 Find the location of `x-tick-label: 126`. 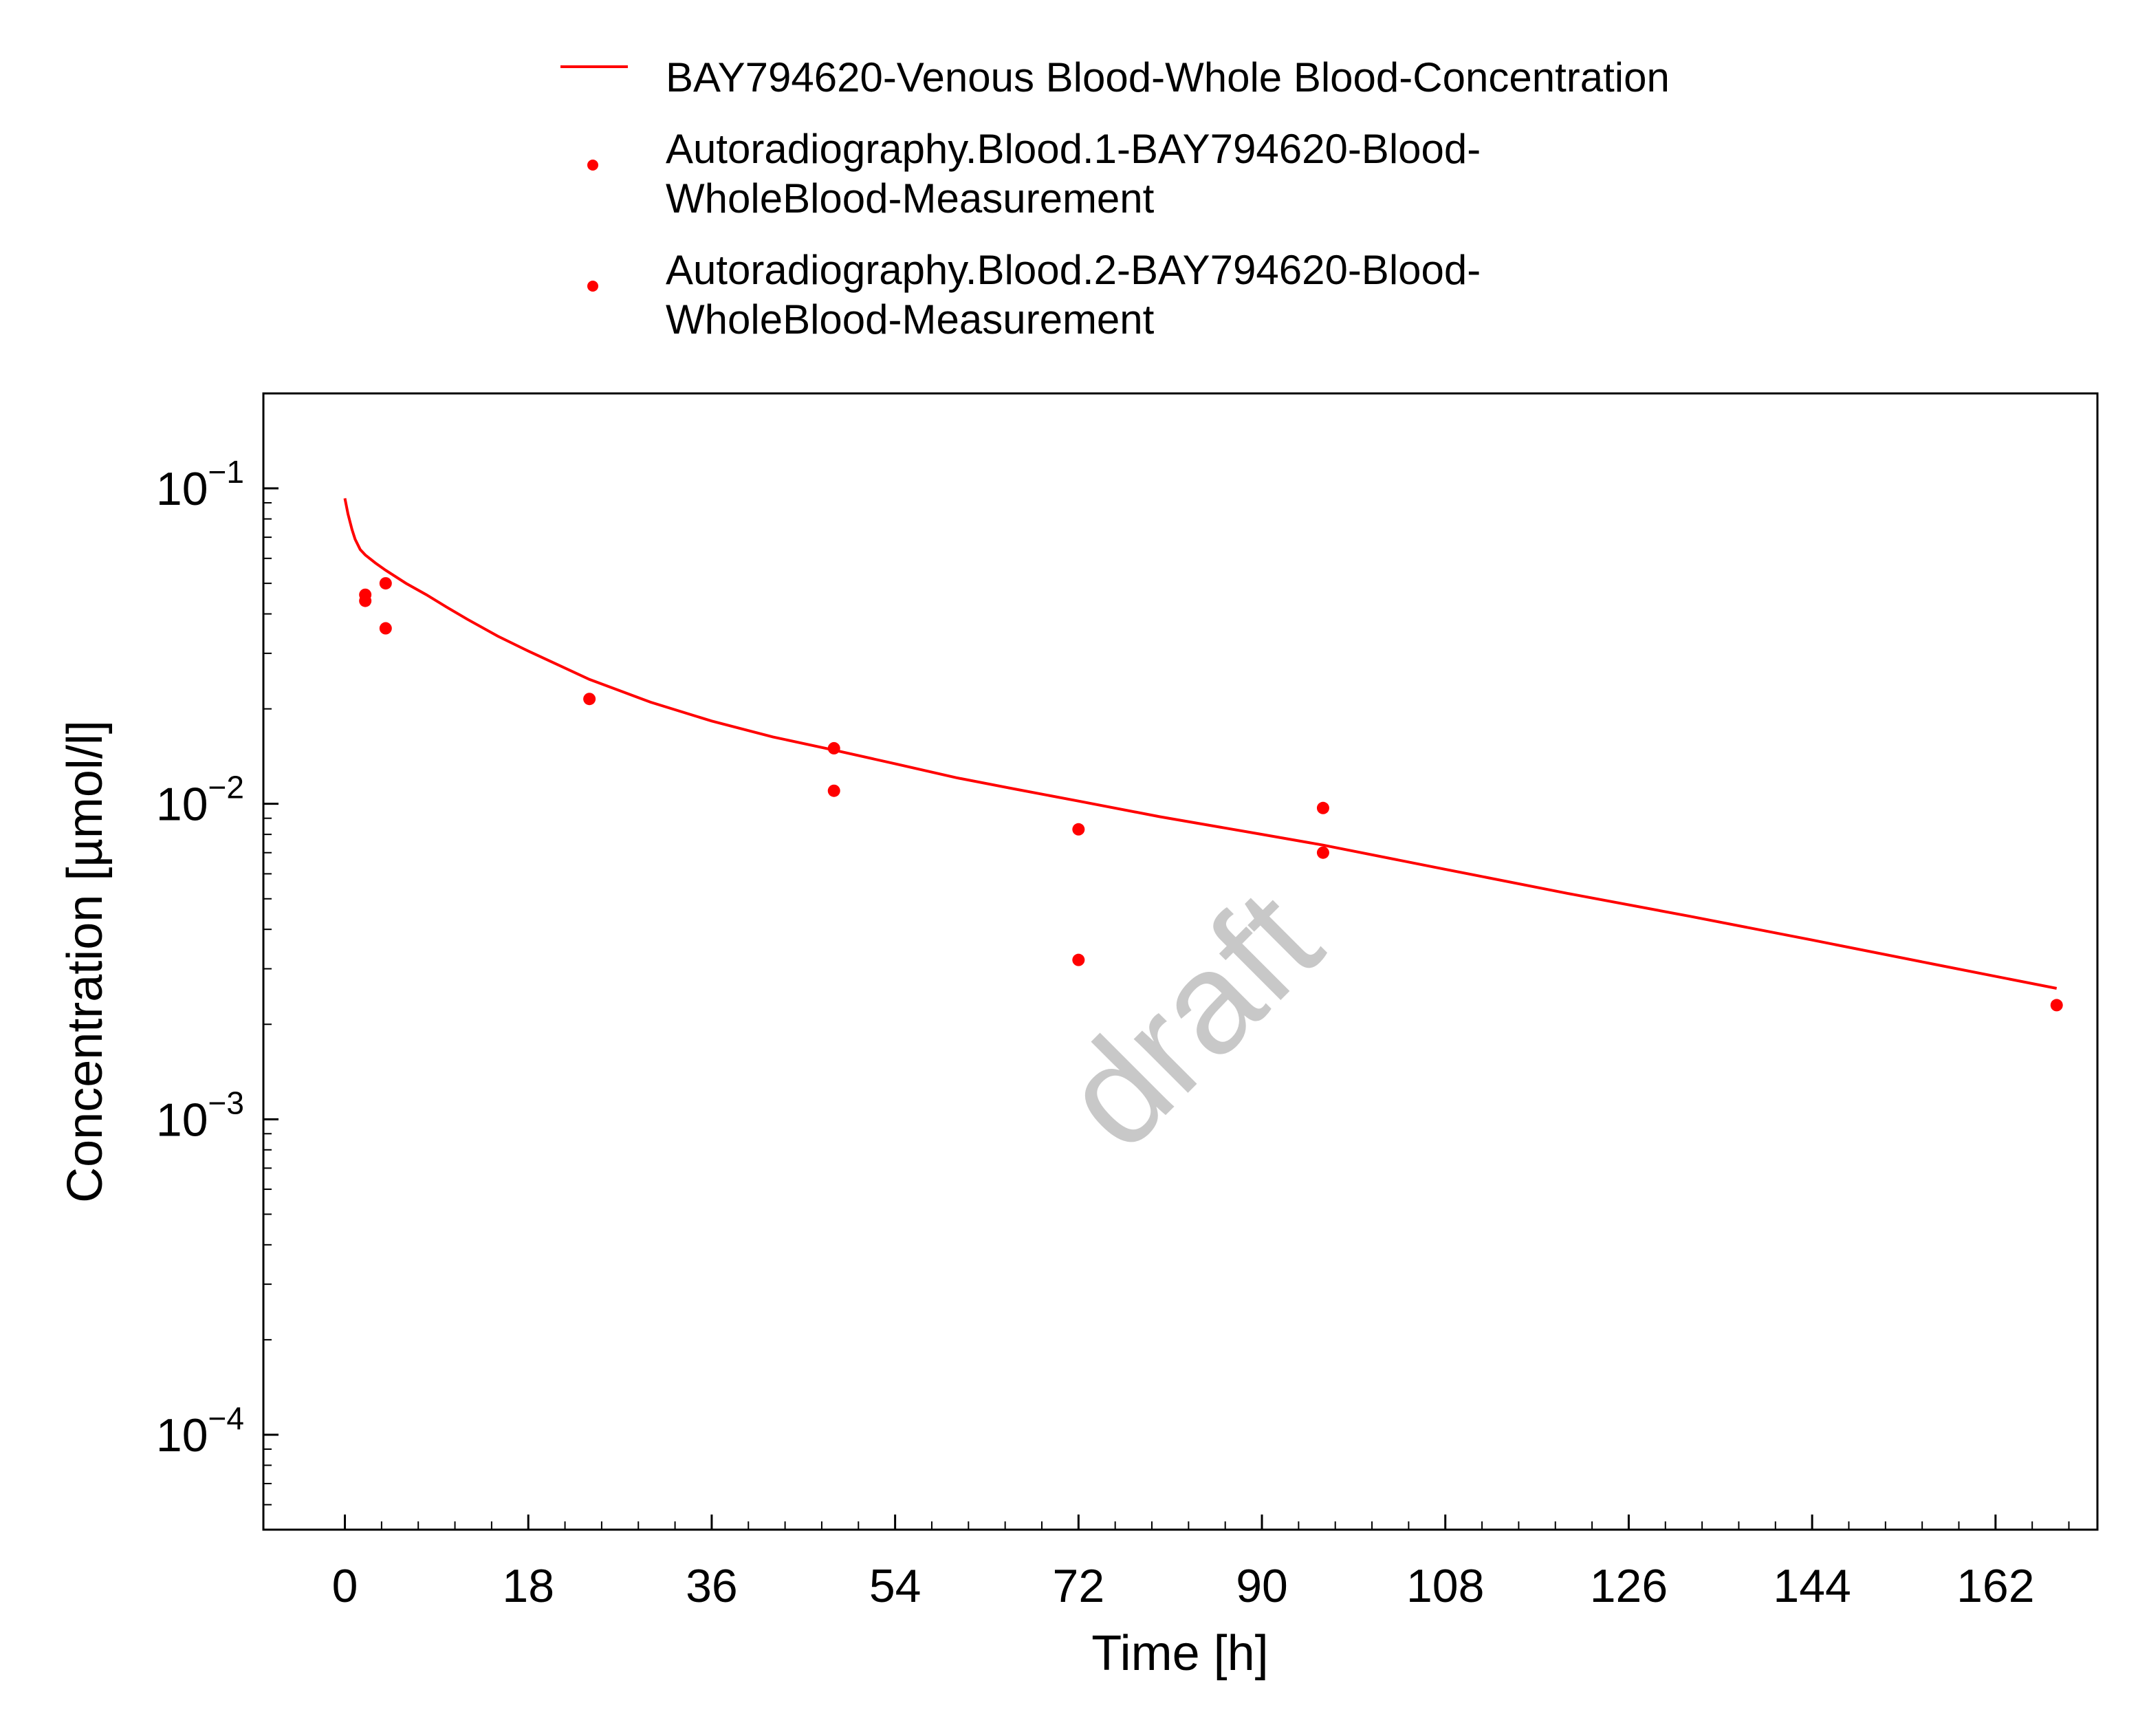

x-tick-label: 126 is located at coordinates (1629, 1586).